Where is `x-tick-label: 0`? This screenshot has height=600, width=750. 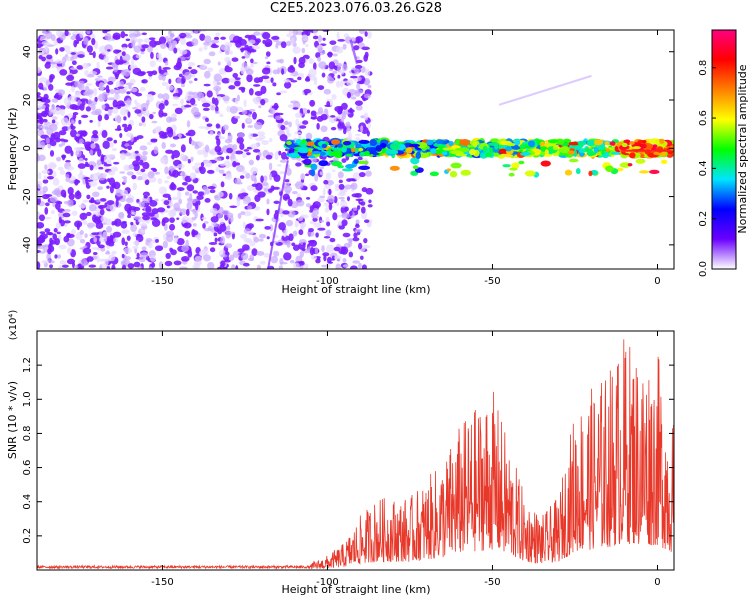
x-tick-label: 0 is located at coordinates (657, 582).